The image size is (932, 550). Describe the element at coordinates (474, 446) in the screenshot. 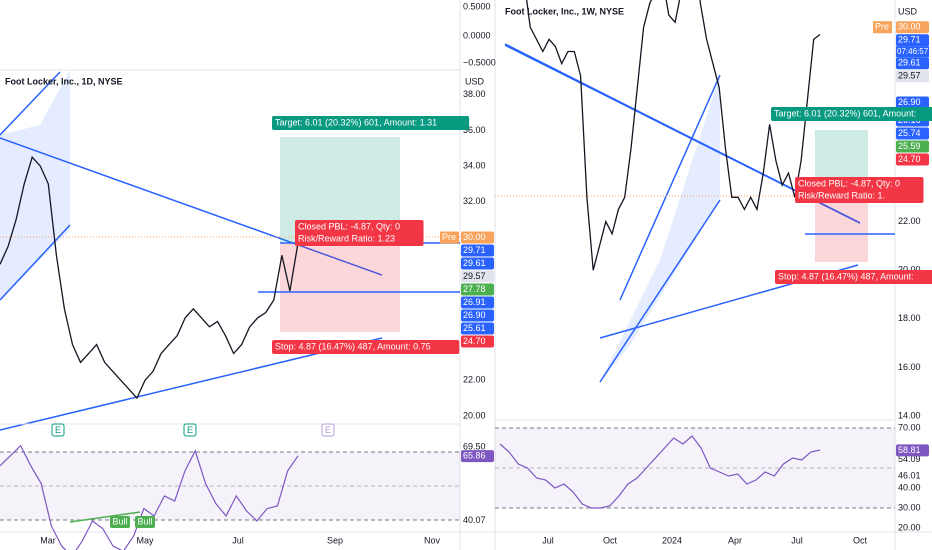

I see `rsi-label: 69.50` at that location.